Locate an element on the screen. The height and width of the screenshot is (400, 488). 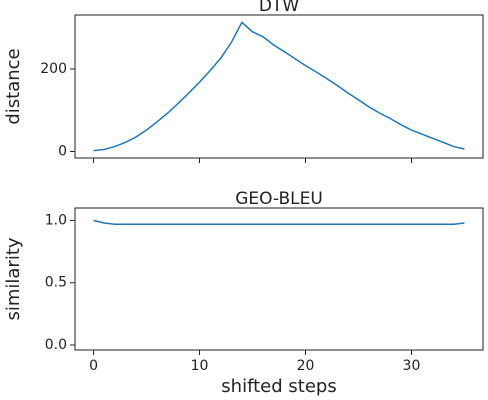
y-tick-label: 1.0 is located at coordinates (56, 220).